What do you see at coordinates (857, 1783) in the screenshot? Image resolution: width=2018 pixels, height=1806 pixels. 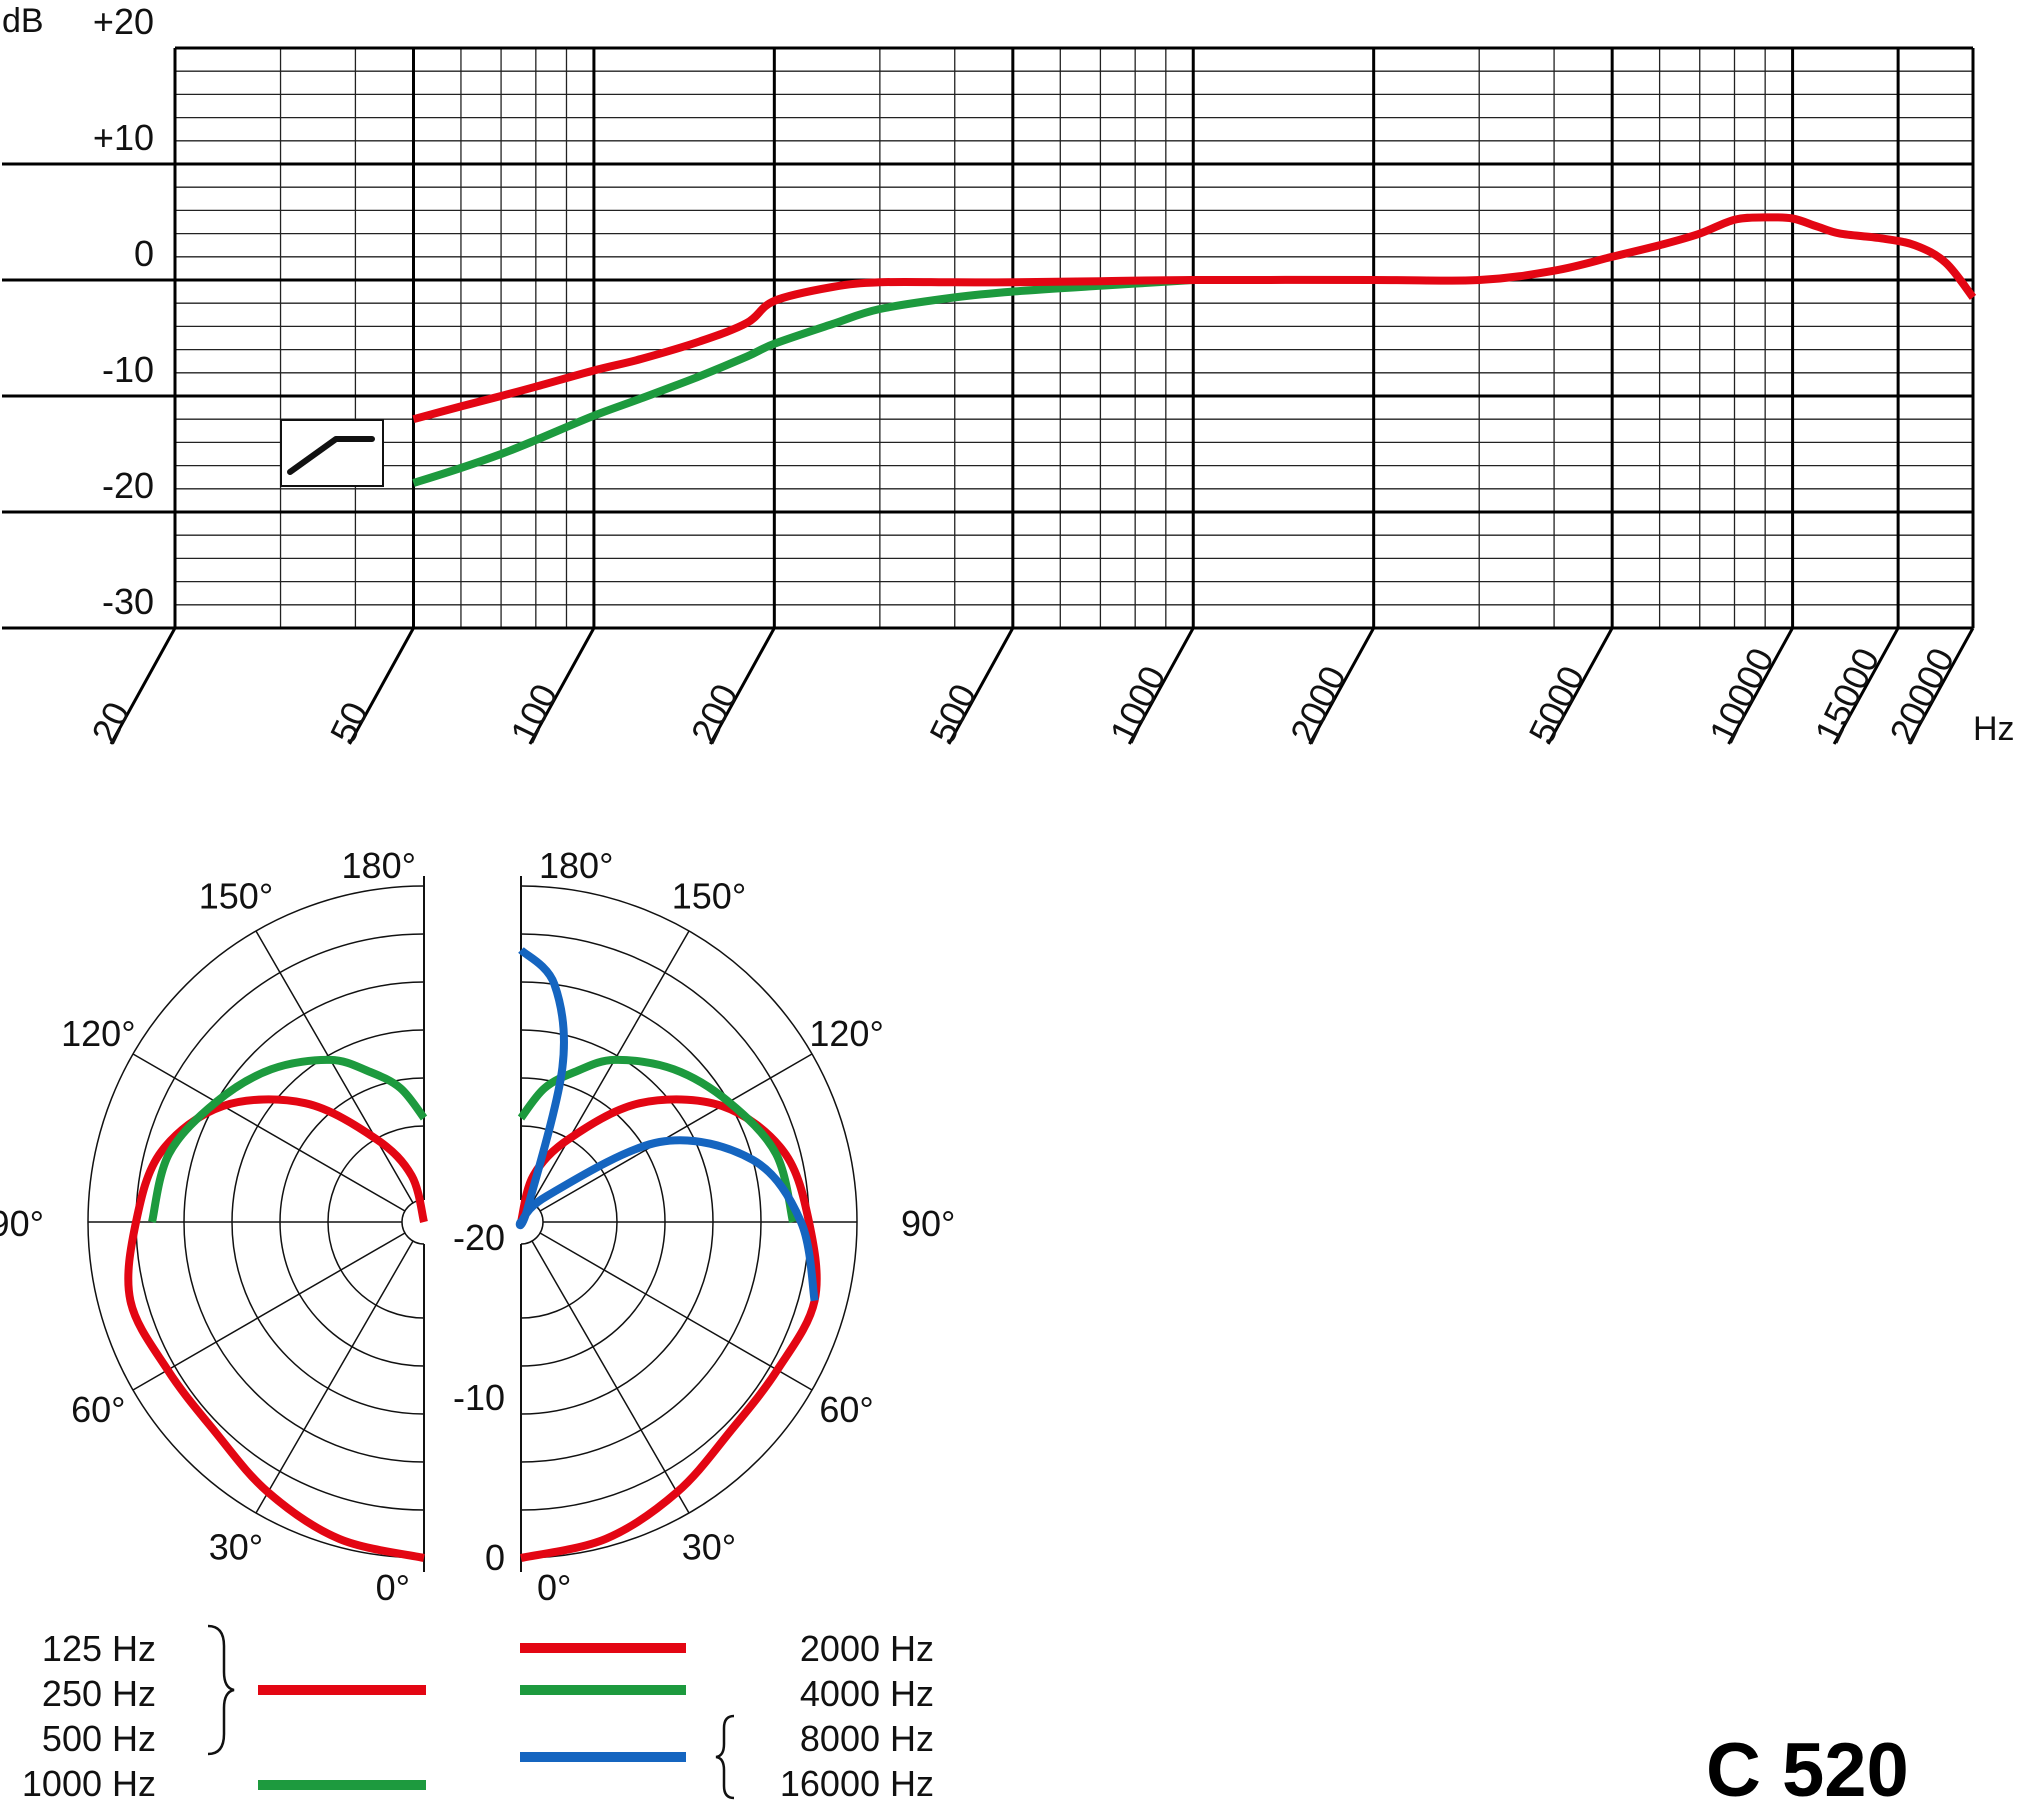 I see `legend-label-16000hz: 16000 Hz` at bounding box center [857, 1783].